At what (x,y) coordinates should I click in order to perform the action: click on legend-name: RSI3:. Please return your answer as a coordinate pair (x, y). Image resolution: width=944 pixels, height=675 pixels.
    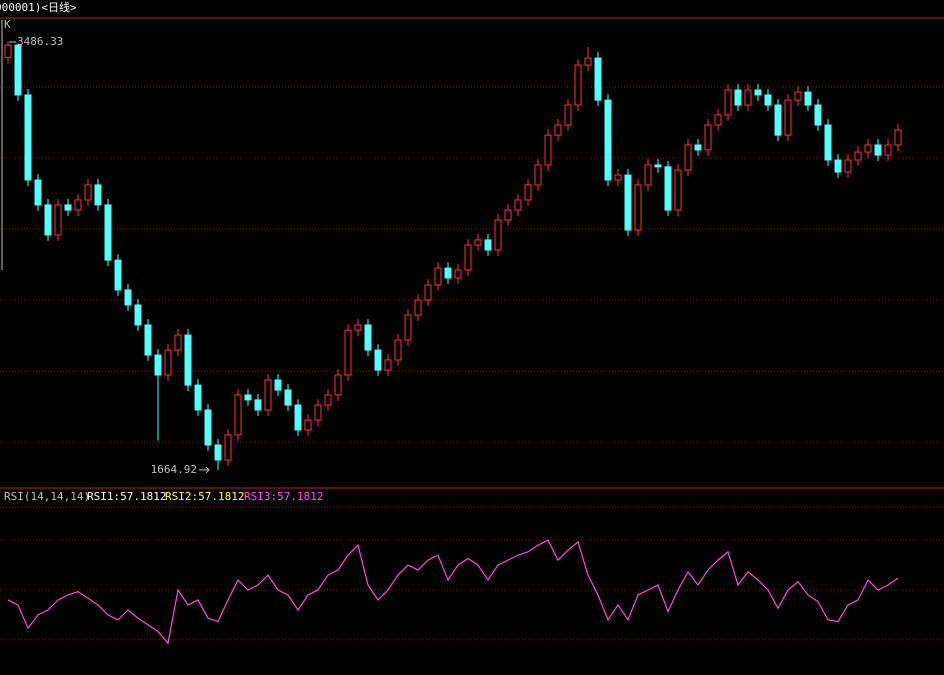
    Looking at the image, I should click on (260, 496).